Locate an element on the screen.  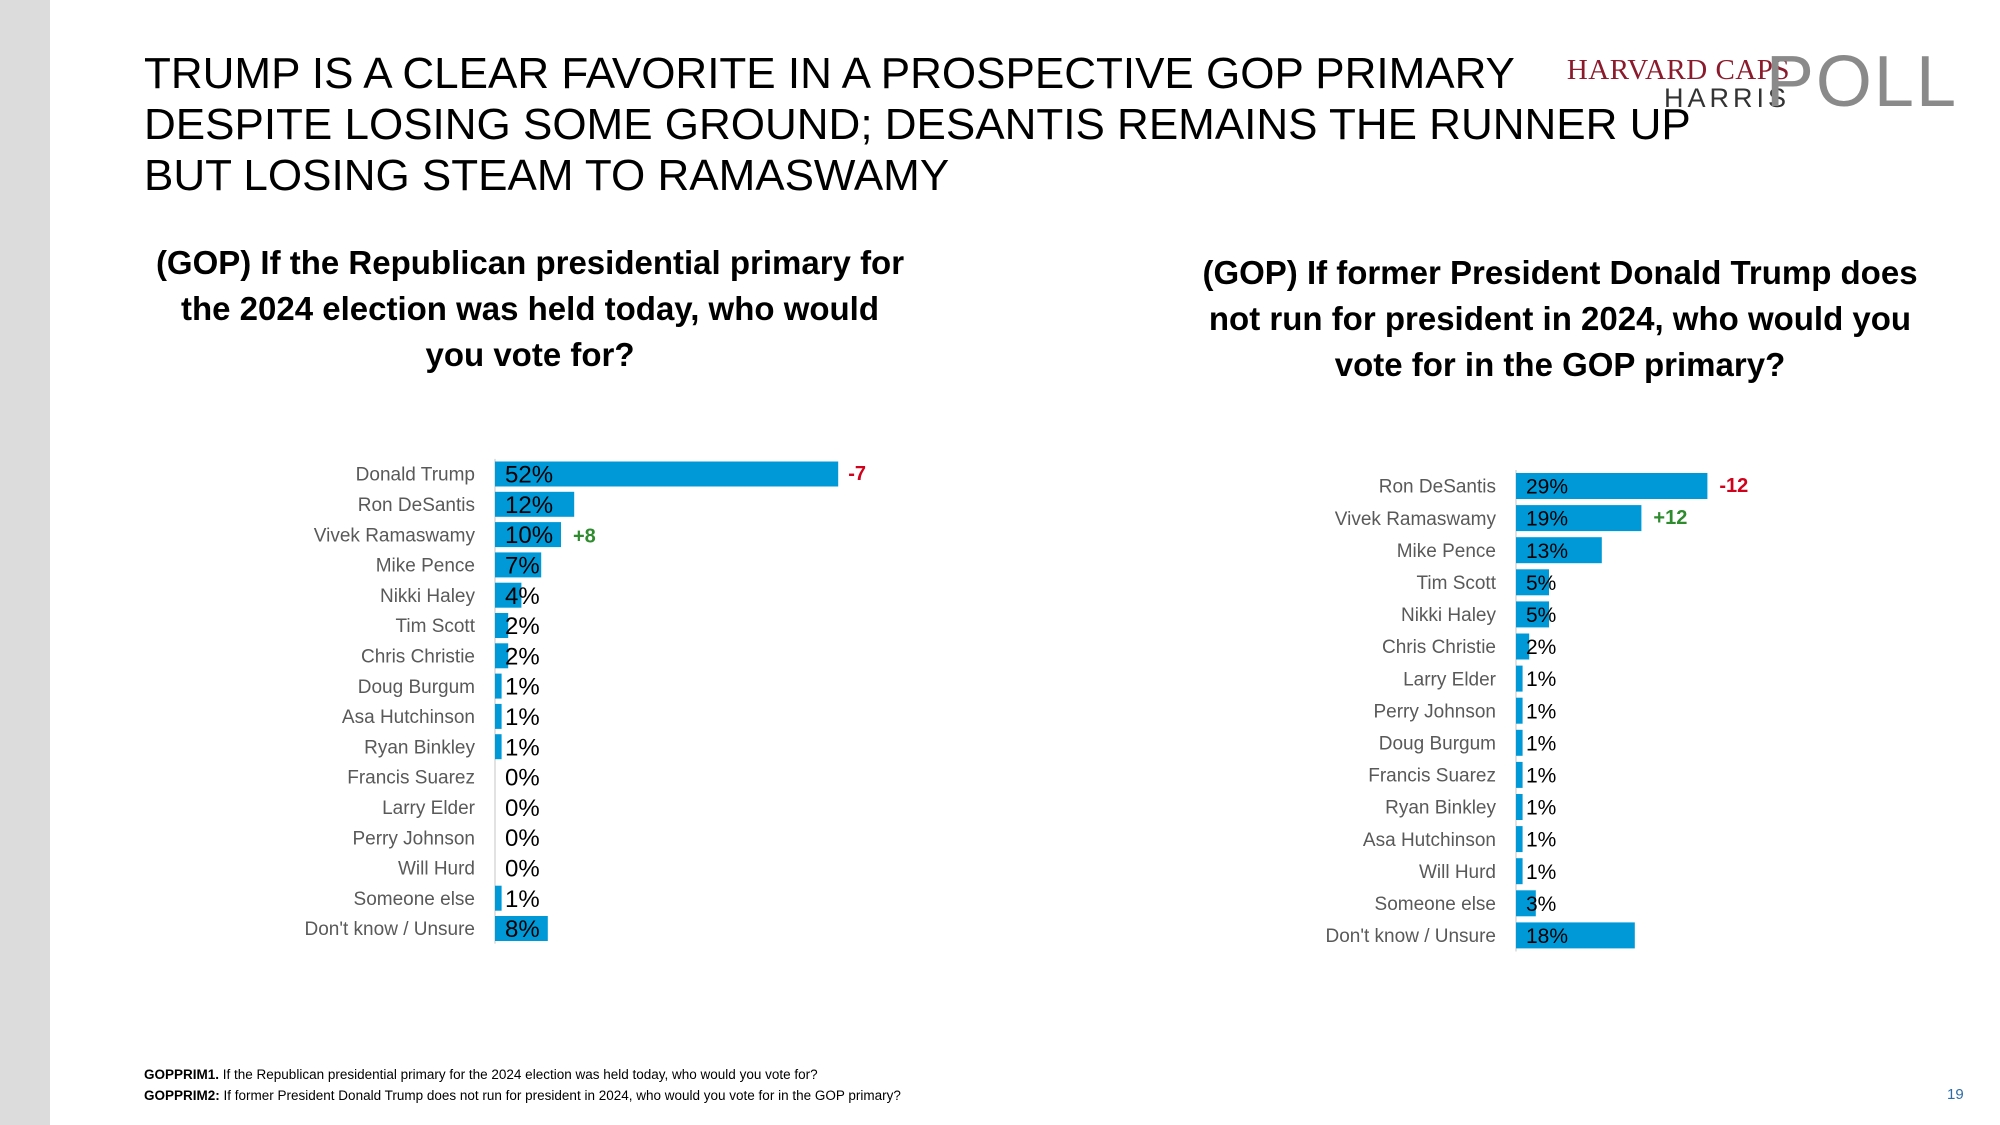
footnote-2-code: GOPPRIM2: is located at coordinates (182, 1095).